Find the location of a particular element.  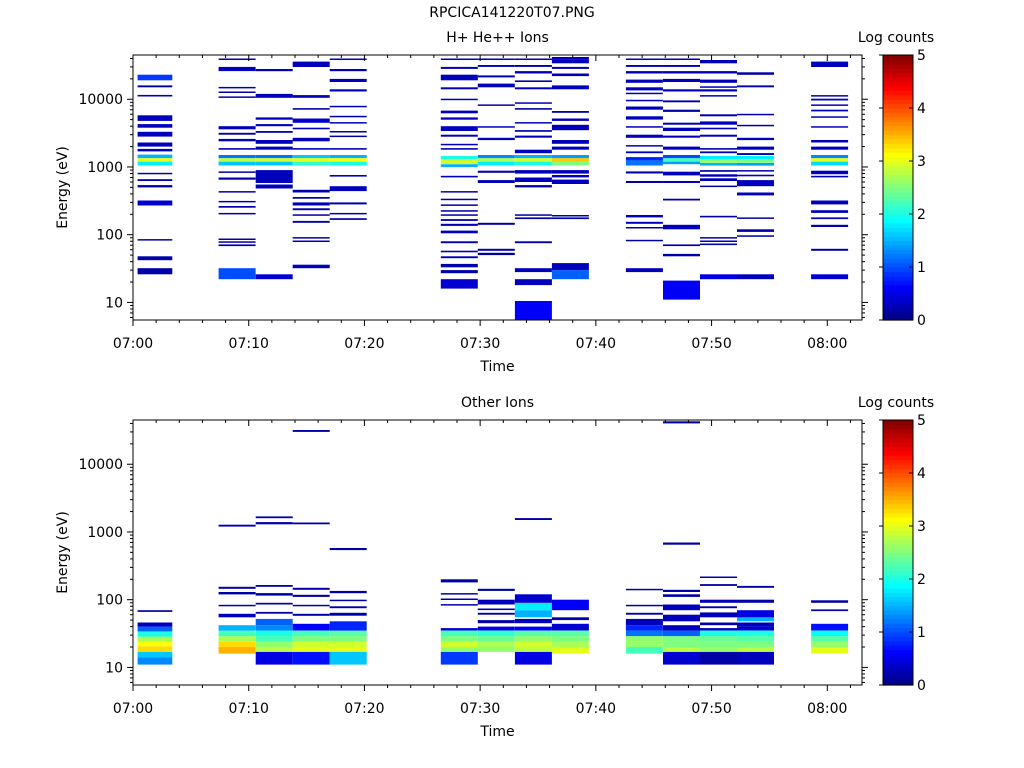

y-tick-label: 1000 is located at coordinates (105, 533).